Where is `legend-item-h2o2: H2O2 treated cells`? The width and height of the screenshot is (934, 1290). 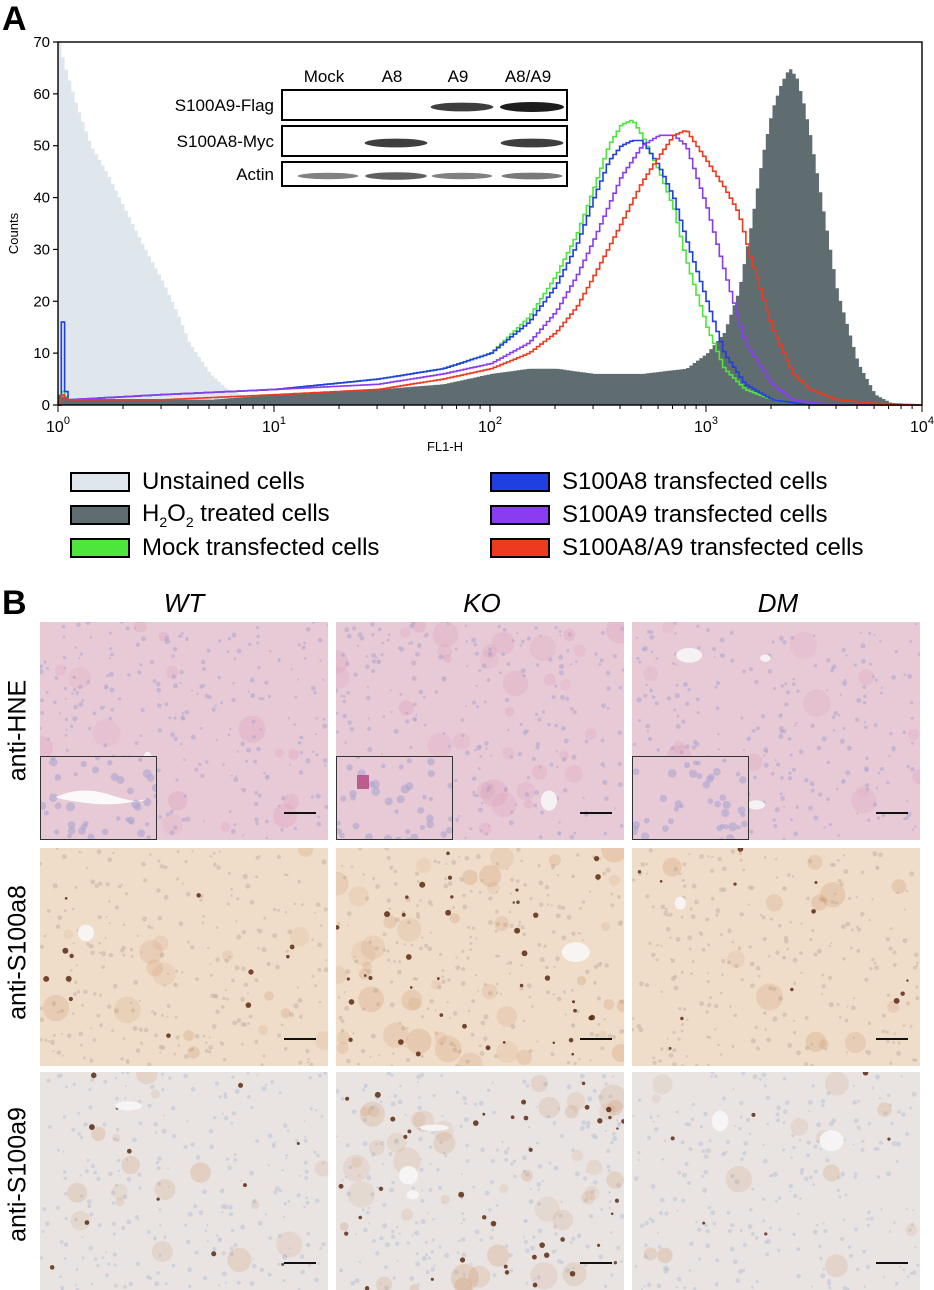 legend-item-h2o2: H2O2 treated cells is located at coordinates (200, 515).